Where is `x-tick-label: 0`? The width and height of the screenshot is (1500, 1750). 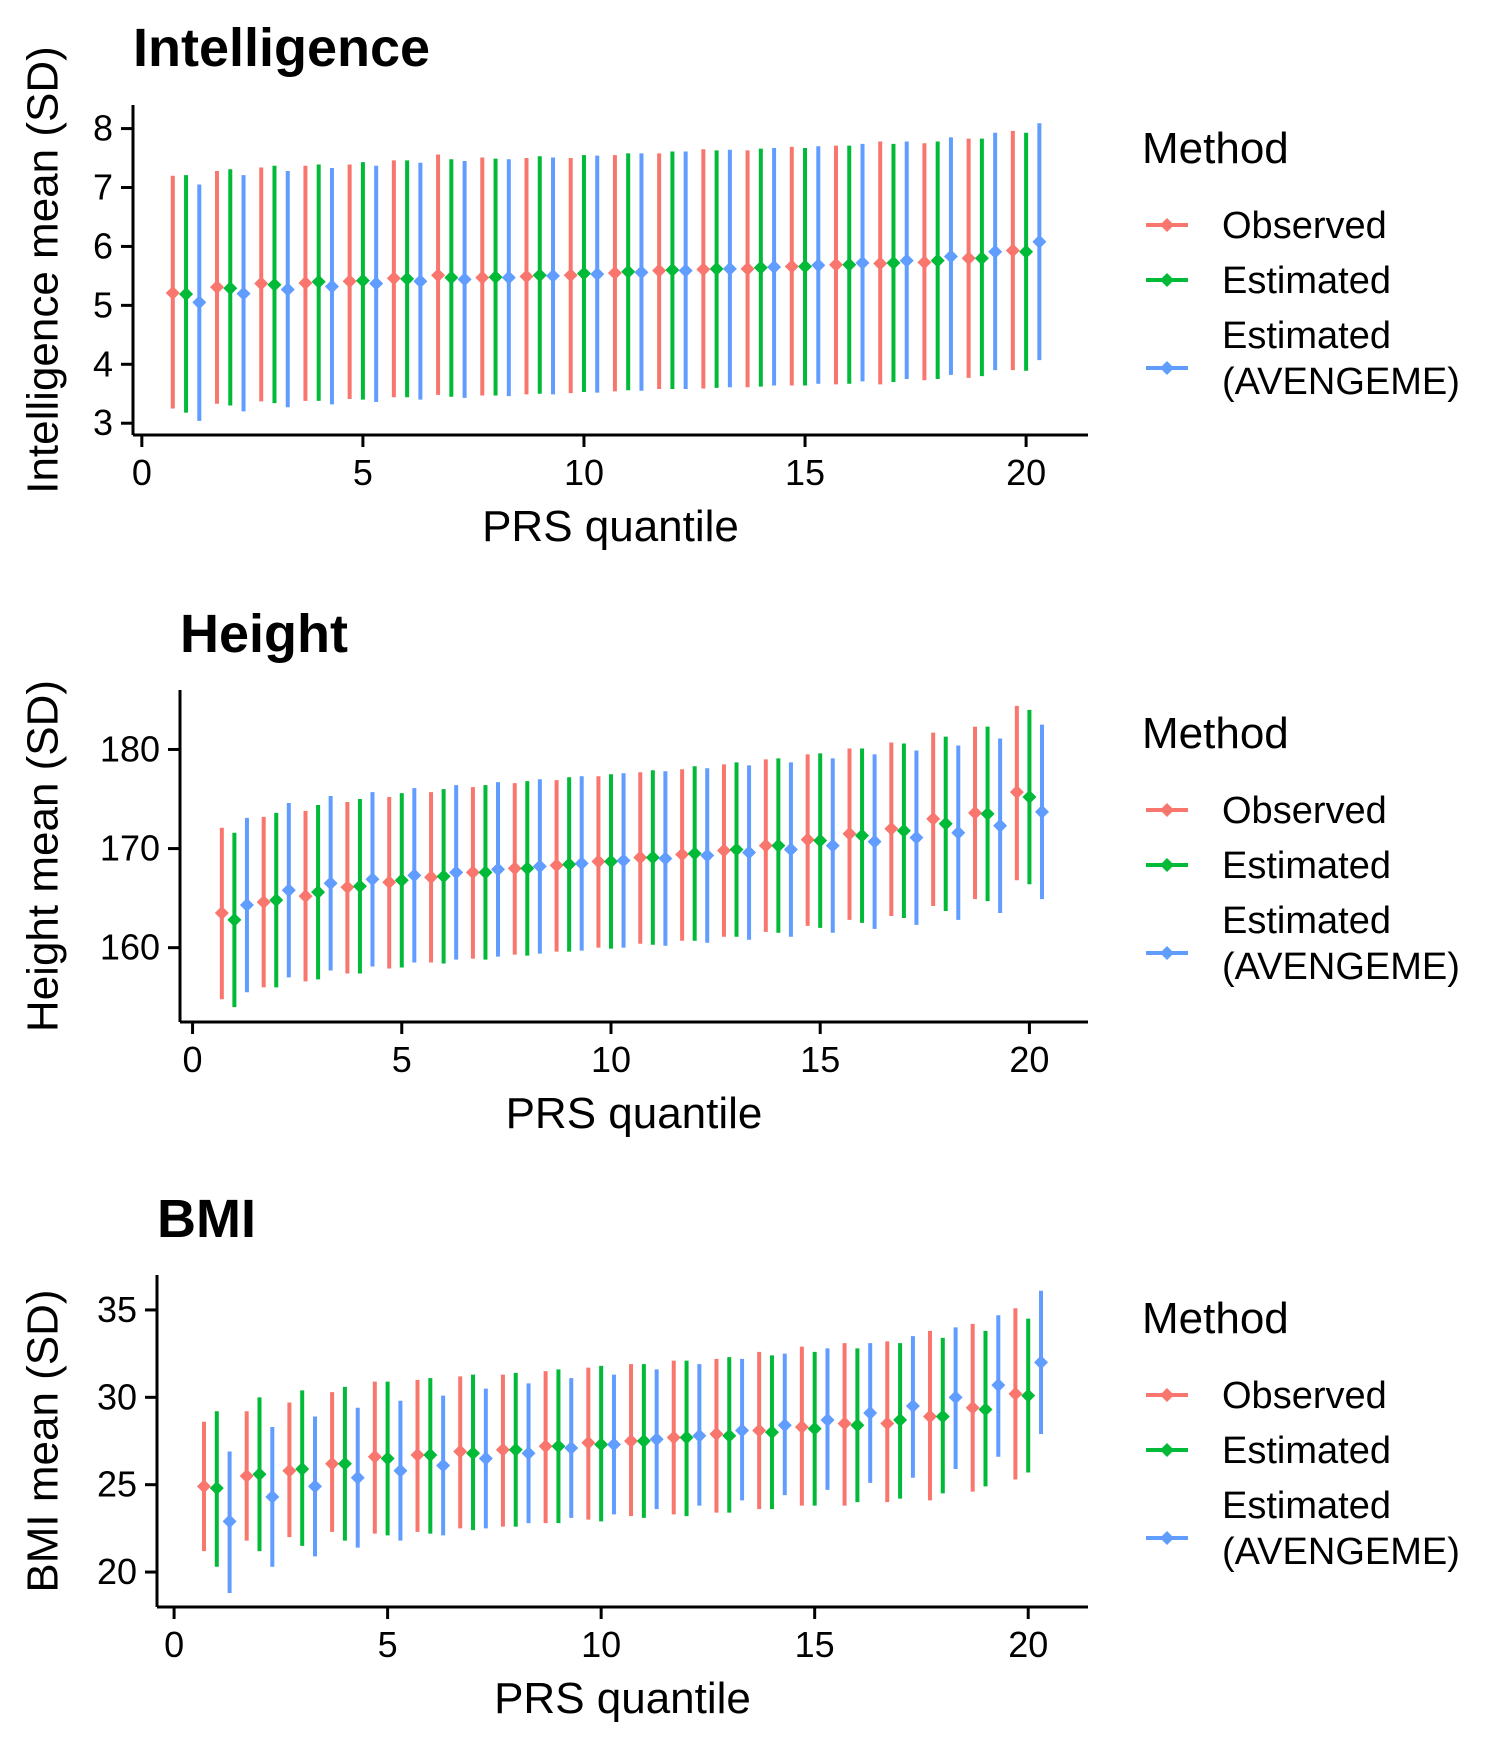
x-tick-label: 0 is located at coordinates (142, 472).